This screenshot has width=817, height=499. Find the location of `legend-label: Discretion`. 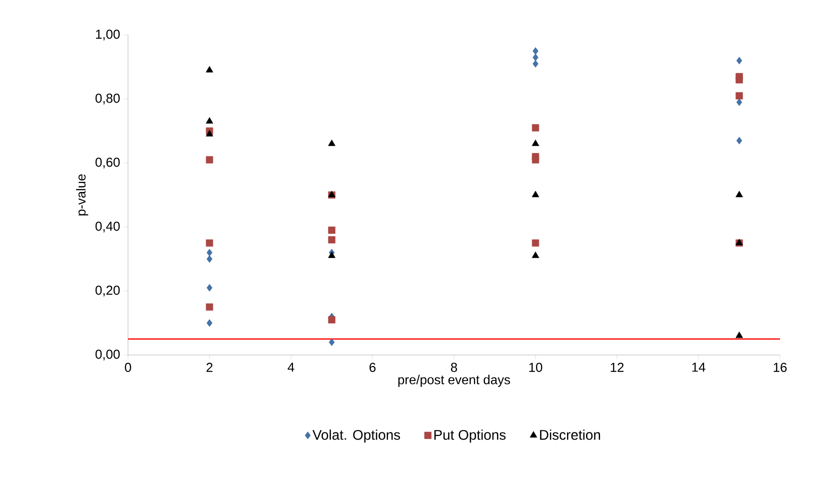

legend-label: Discretion is located at coordinates (570, 435).